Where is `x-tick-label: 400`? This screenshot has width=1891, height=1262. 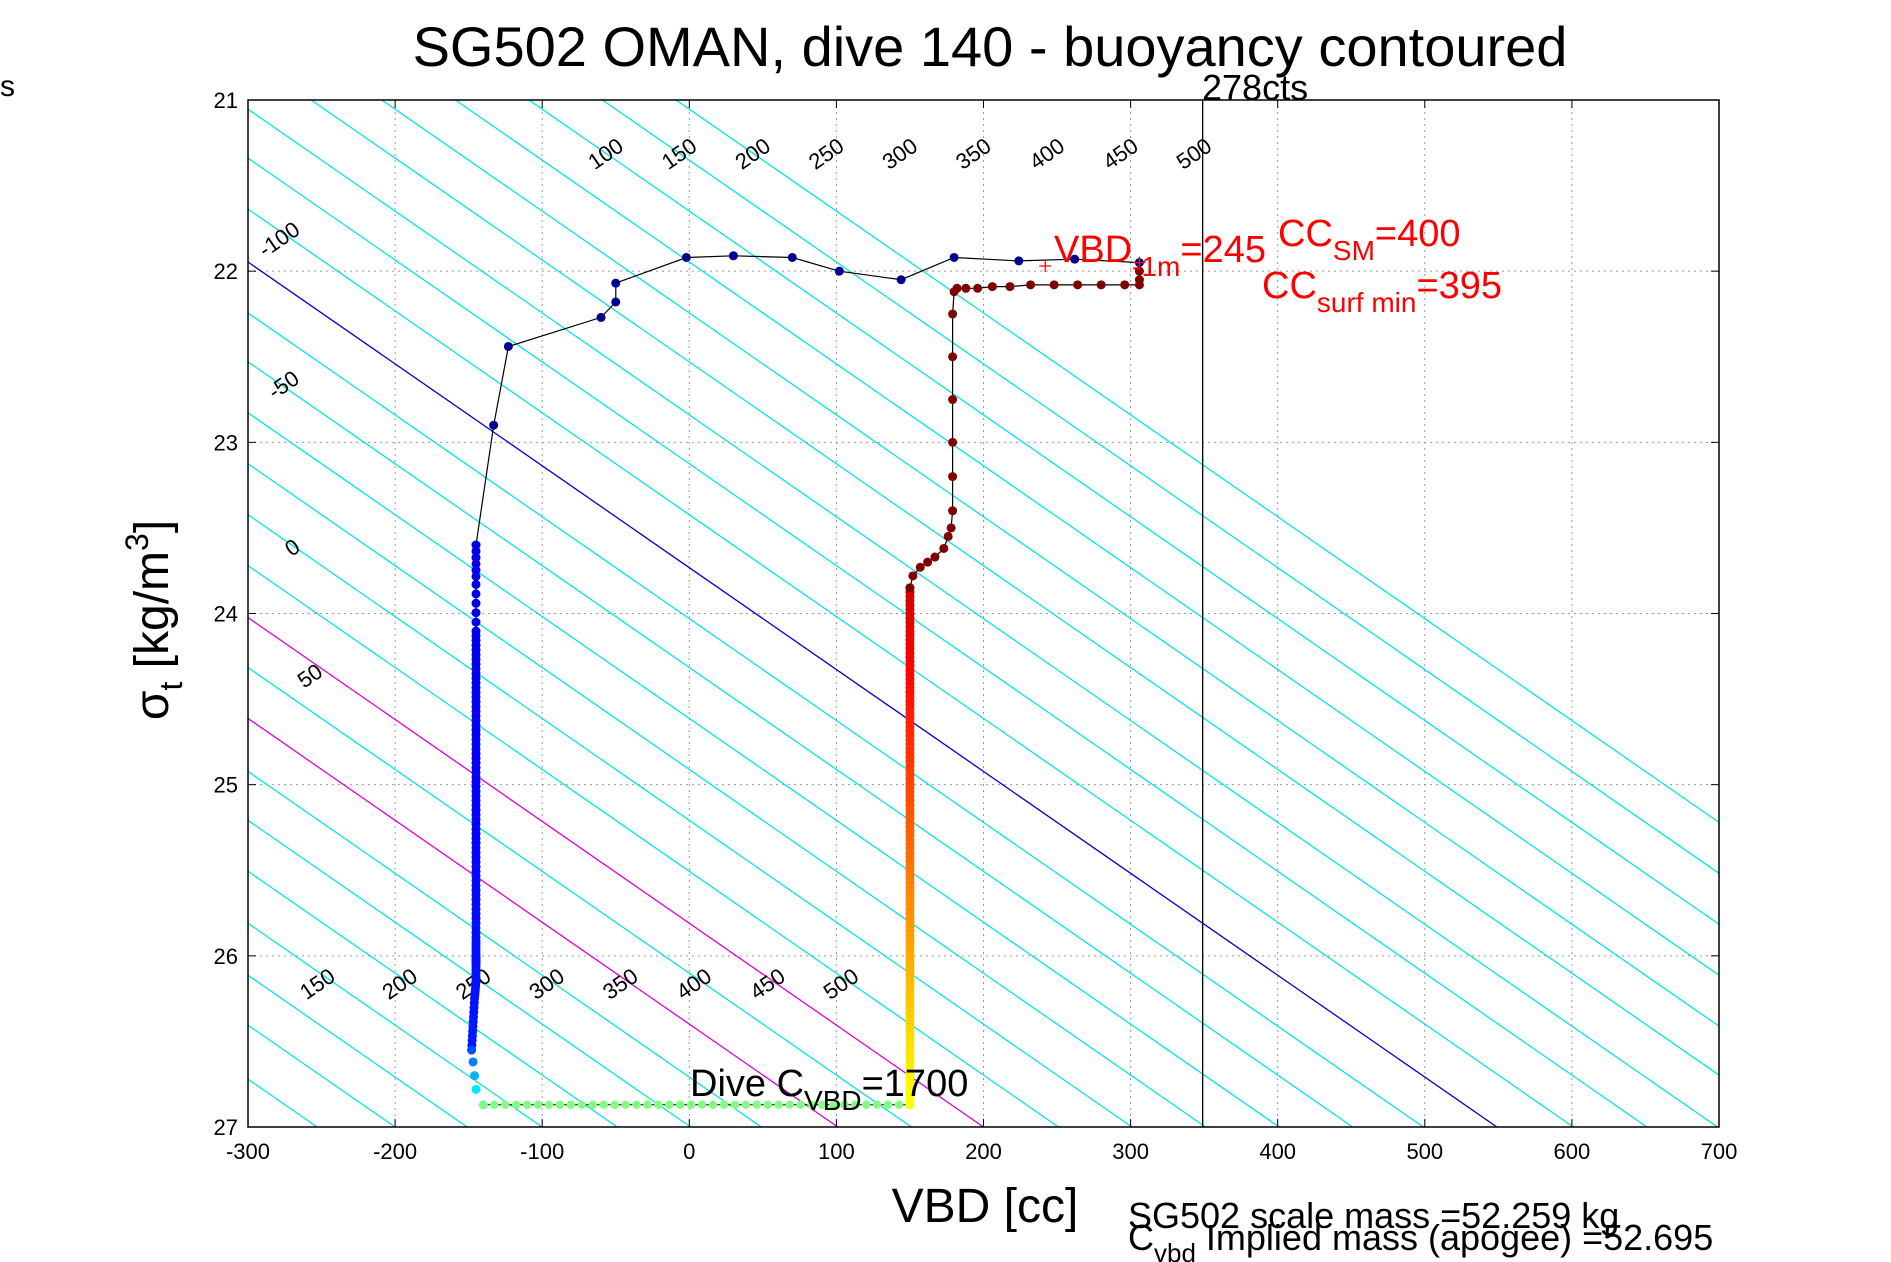 x-tick-label: 400 is located at coordinates (1277, 1151).